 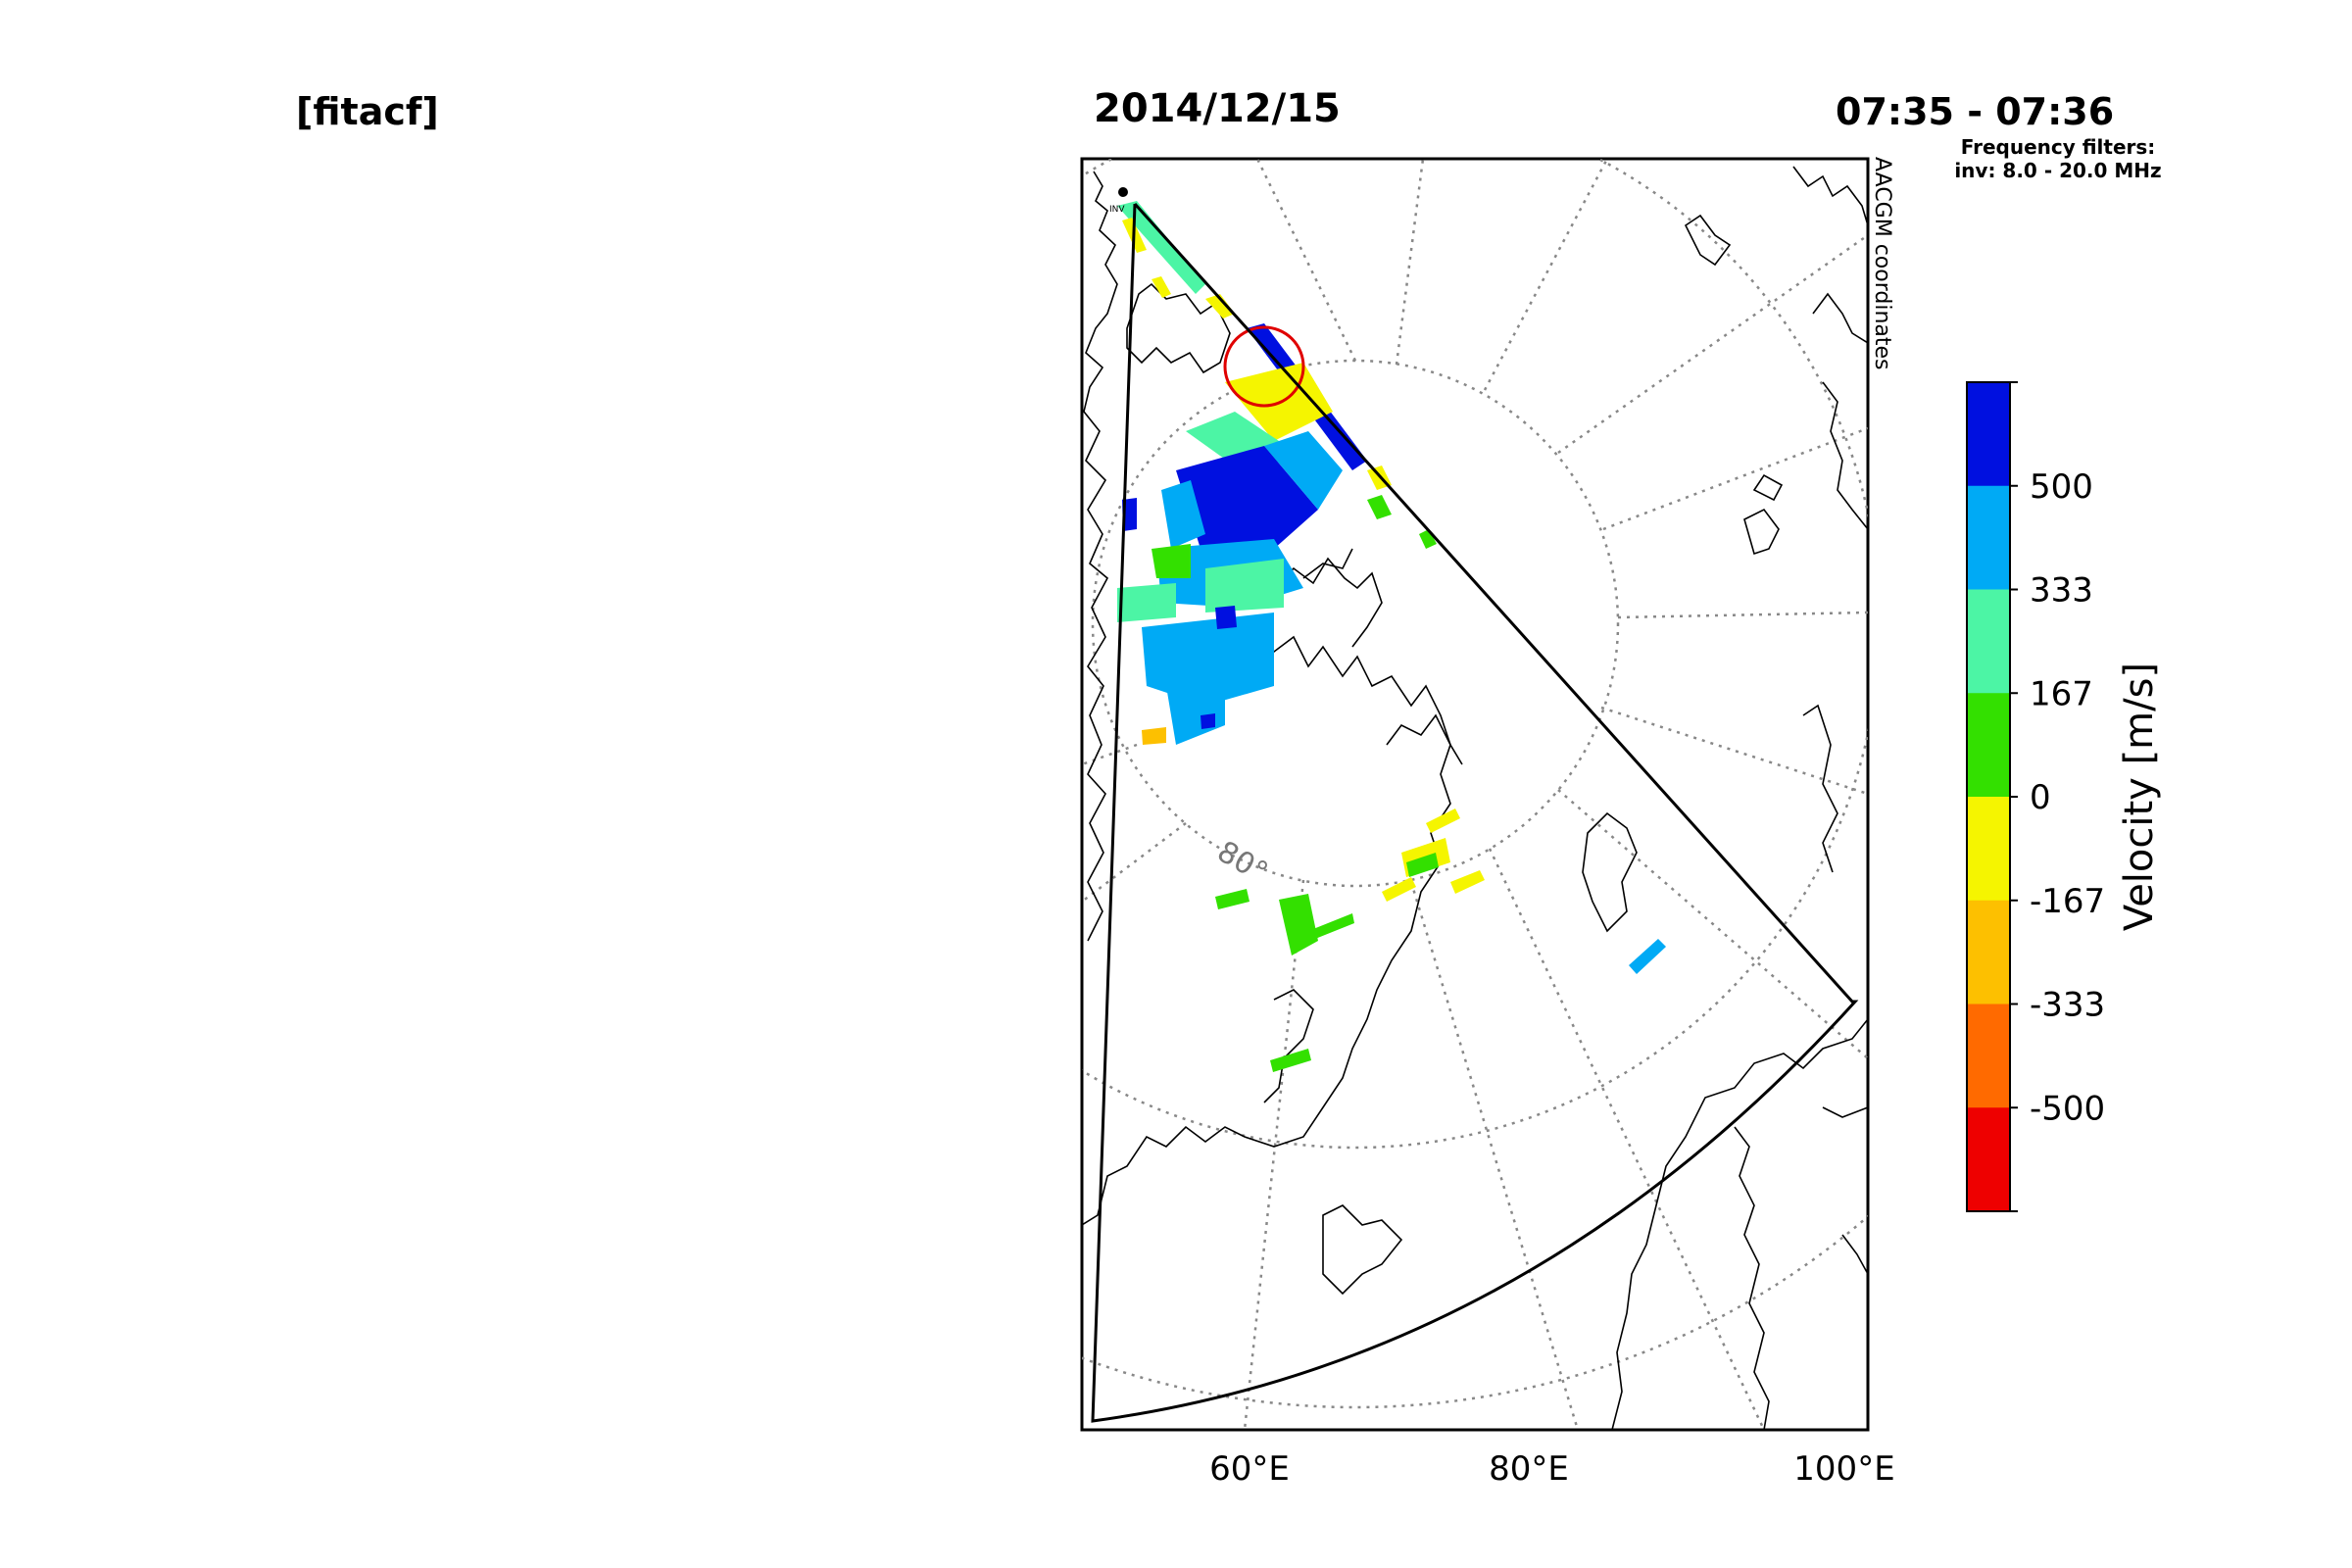 I want to click on filters-entry: inv: 8.0 - 20.0 MHz, so click(x=2058, y=170).